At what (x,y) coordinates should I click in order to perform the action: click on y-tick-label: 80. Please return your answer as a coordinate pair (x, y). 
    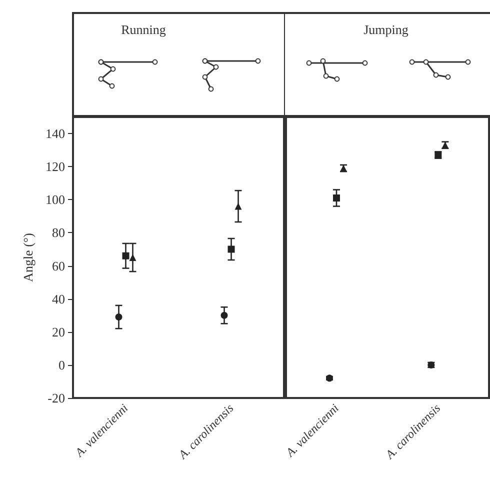
    Looking at the image, I should click on (58, 232).